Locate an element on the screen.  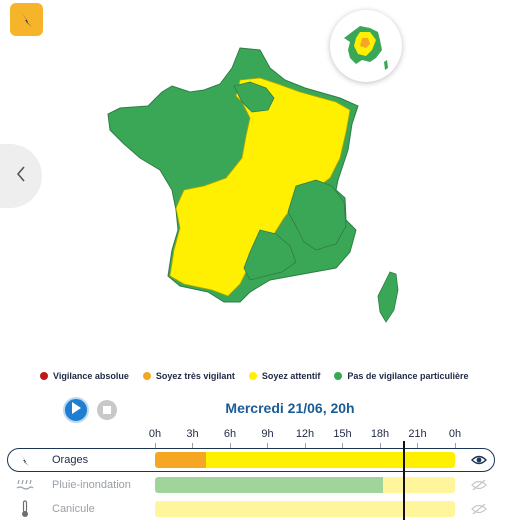
play-icon is located at coordinates (76, 410).